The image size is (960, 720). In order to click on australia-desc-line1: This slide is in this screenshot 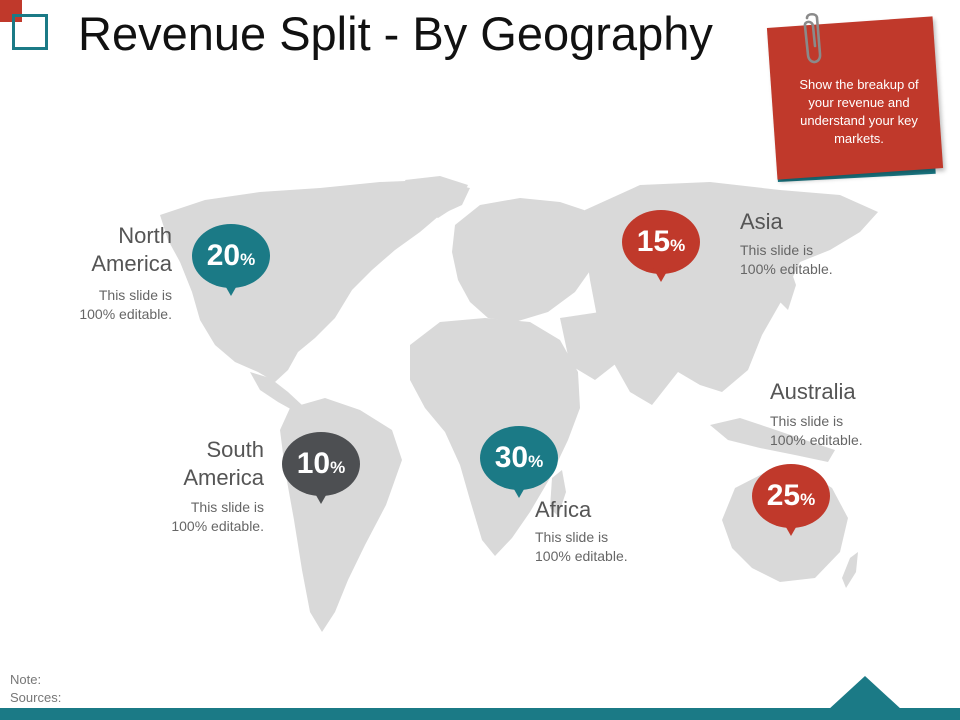, I will do `click(807, 421)`.